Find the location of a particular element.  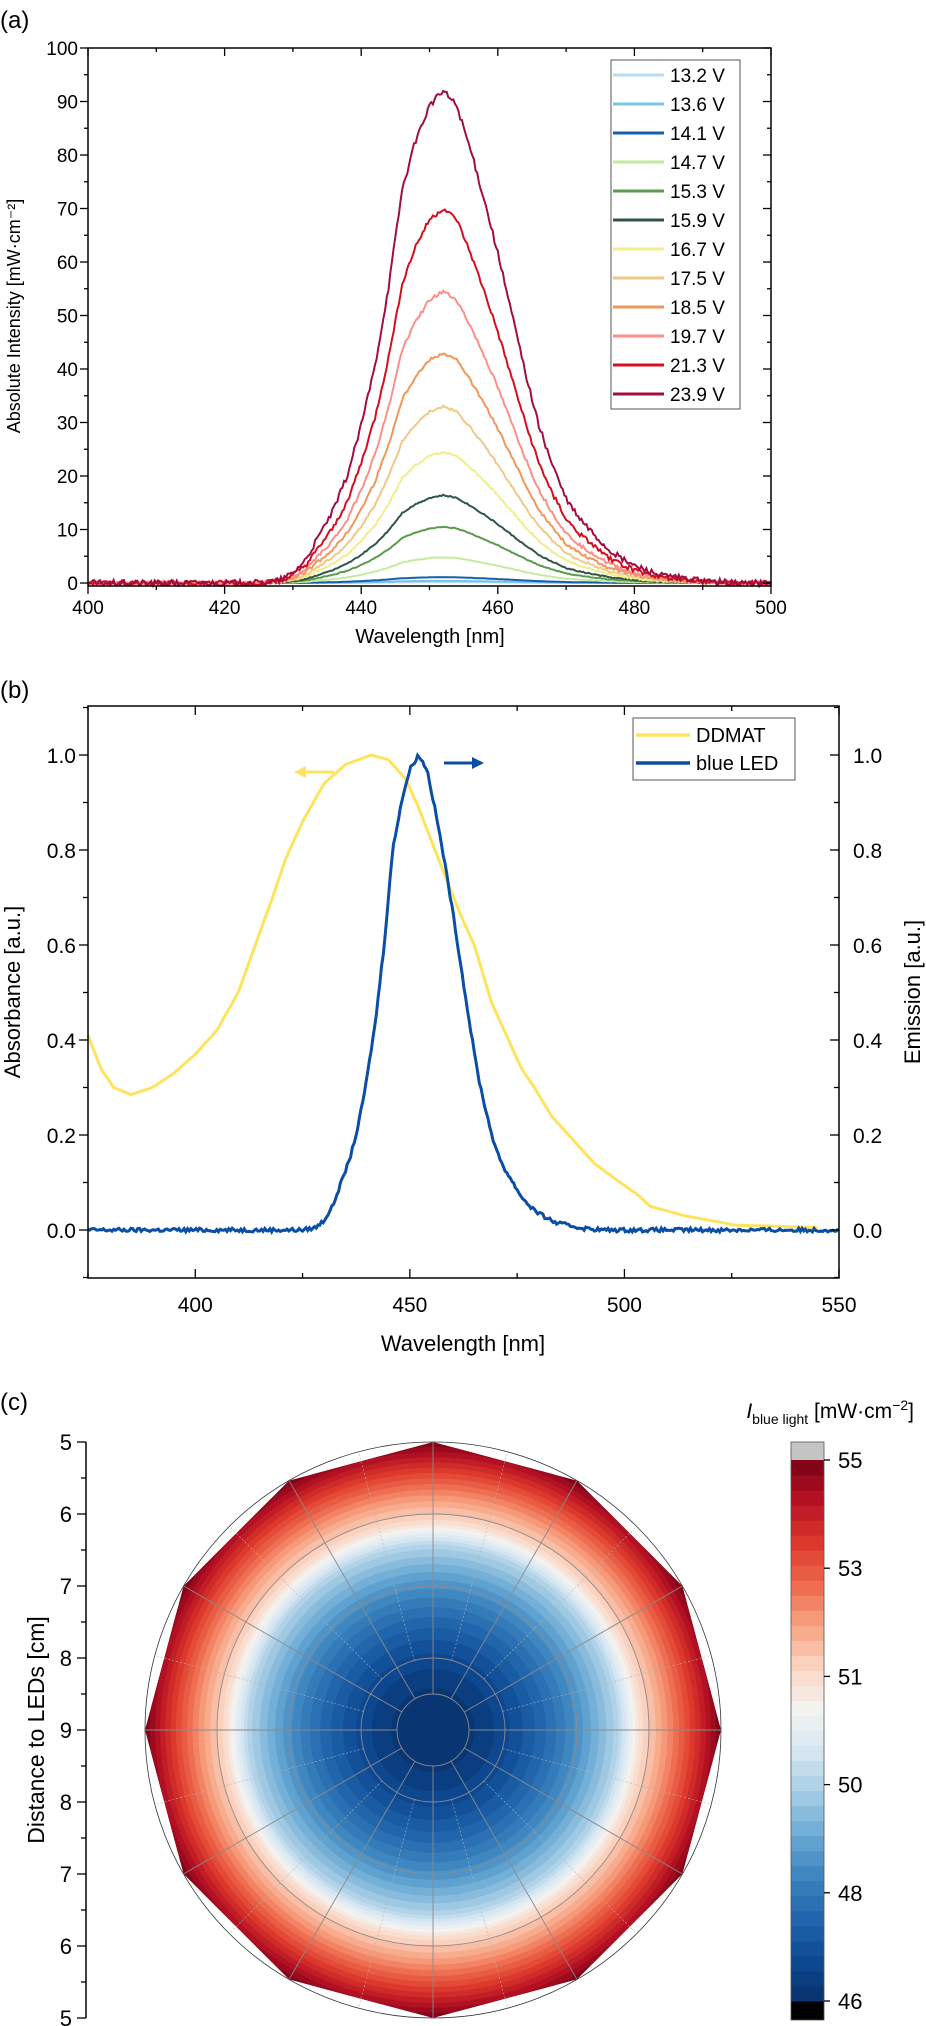

legend-label: 18.5 V is located at coordinates (697, 308).